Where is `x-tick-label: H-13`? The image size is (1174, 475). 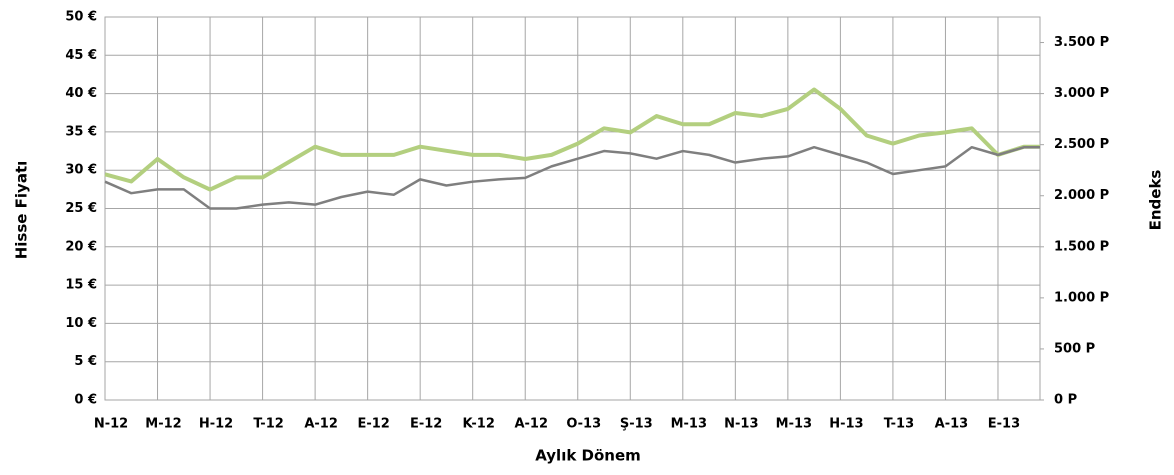
x-tick-label: H-13 is located at coordinates (846, 424).